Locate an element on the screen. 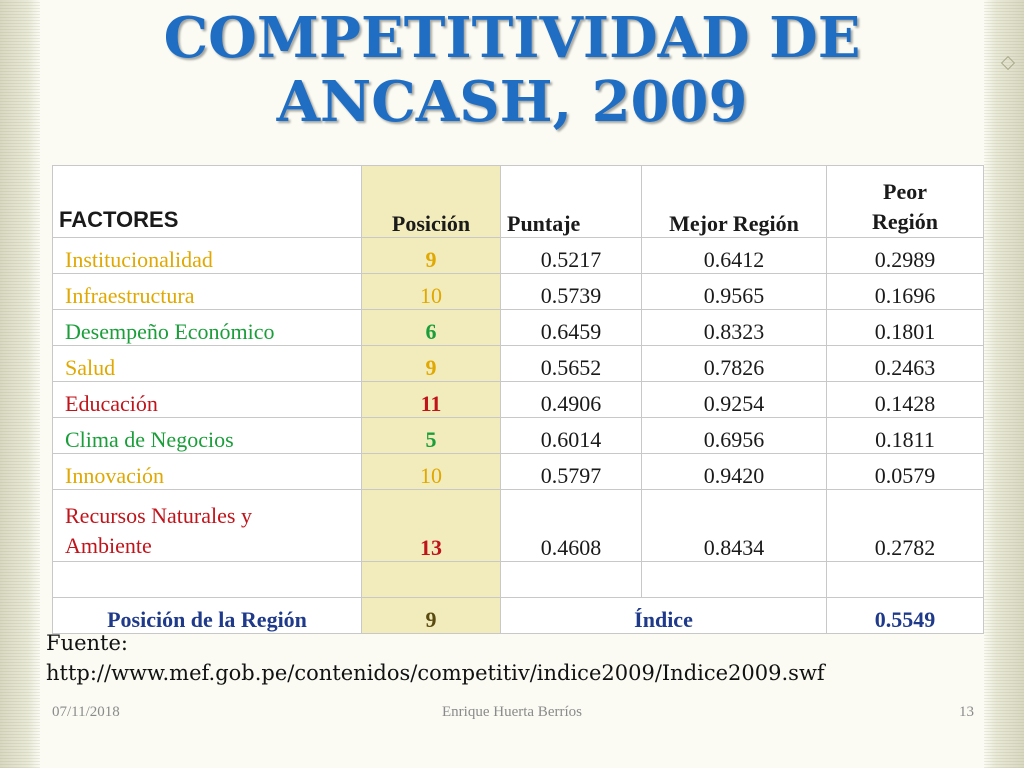 This screenshot has height=768, width=1024. header-peor-region: Peor Región is located at coordinates (905, 201).